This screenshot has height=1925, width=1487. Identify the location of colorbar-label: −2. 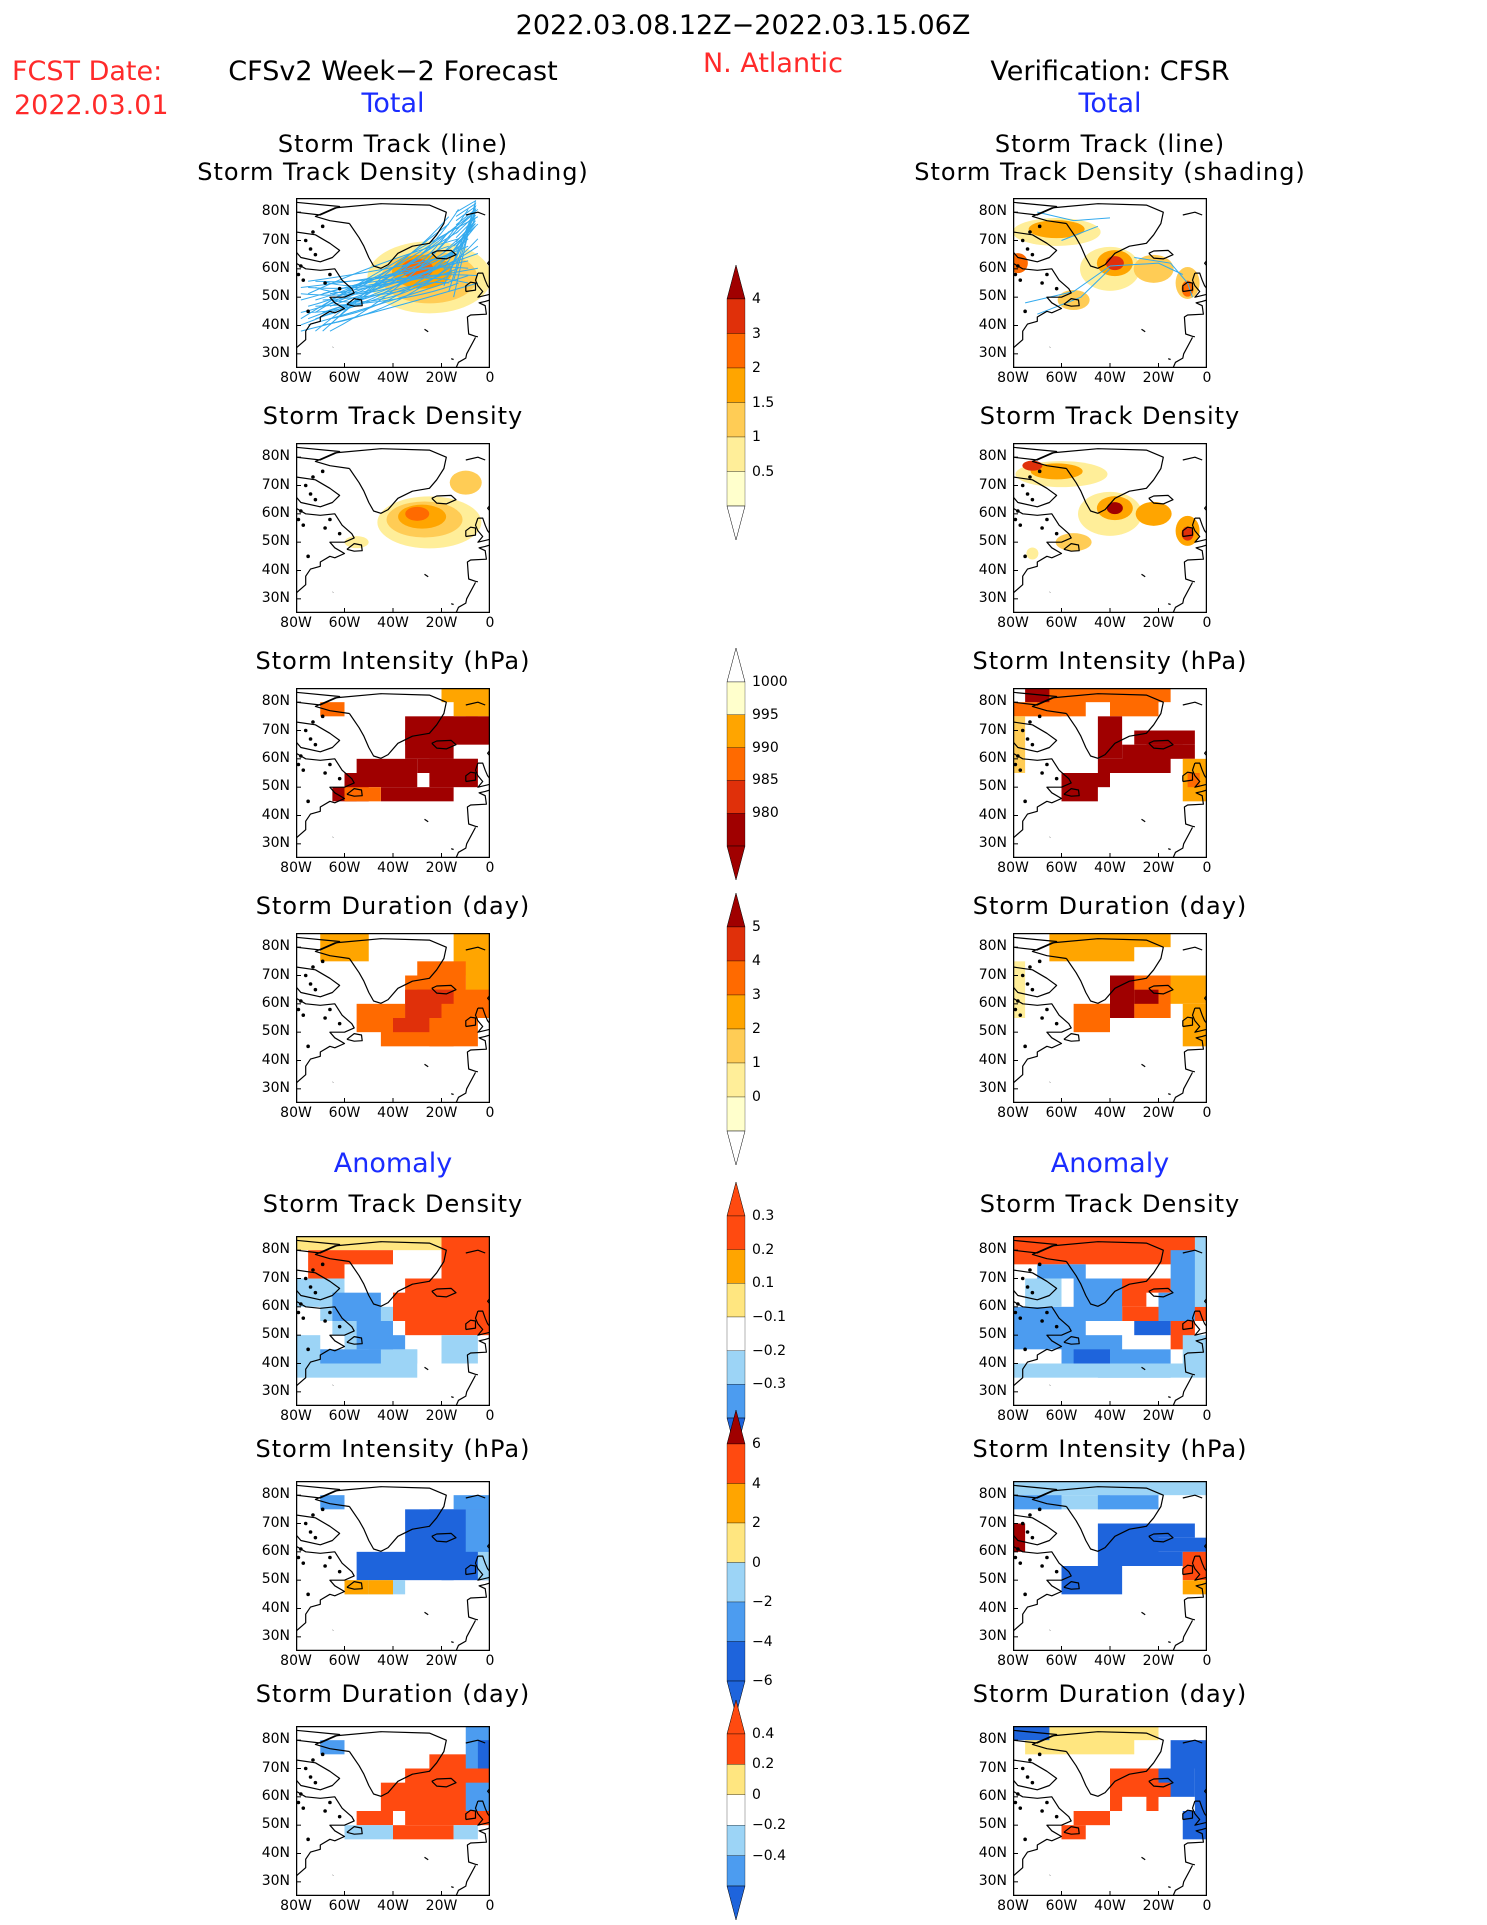
(762, 1602).